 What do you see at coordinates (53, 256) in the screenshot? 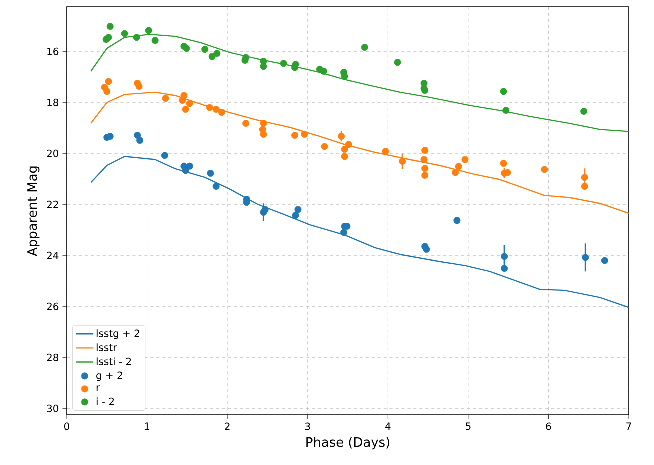
I see `y-tick-label: 24` at bounding box center [53, 256].